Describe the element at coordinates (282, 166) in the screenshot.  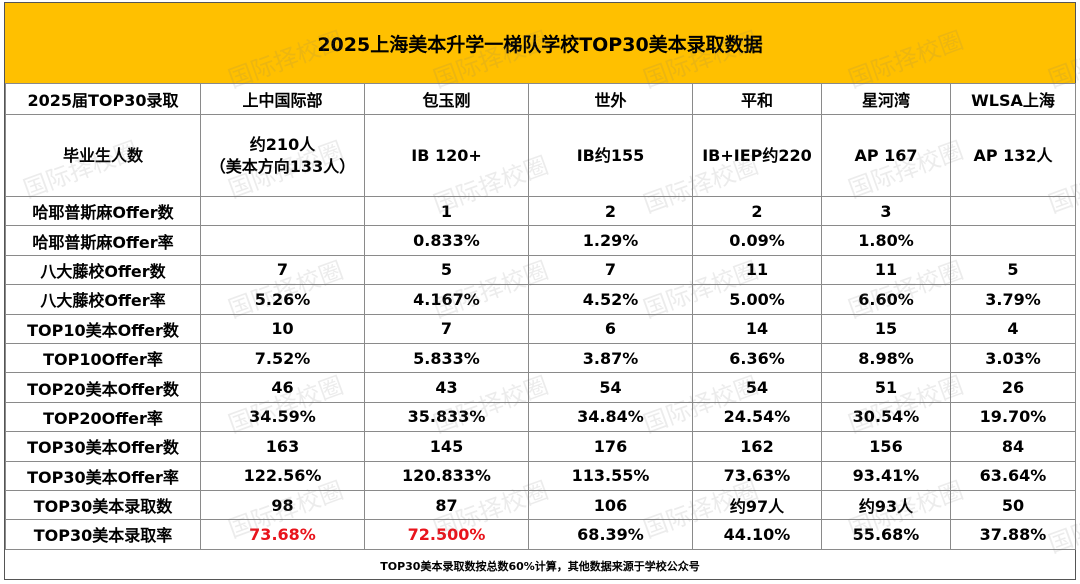
I see `graduates-line: （美本方向133人）` at that location.